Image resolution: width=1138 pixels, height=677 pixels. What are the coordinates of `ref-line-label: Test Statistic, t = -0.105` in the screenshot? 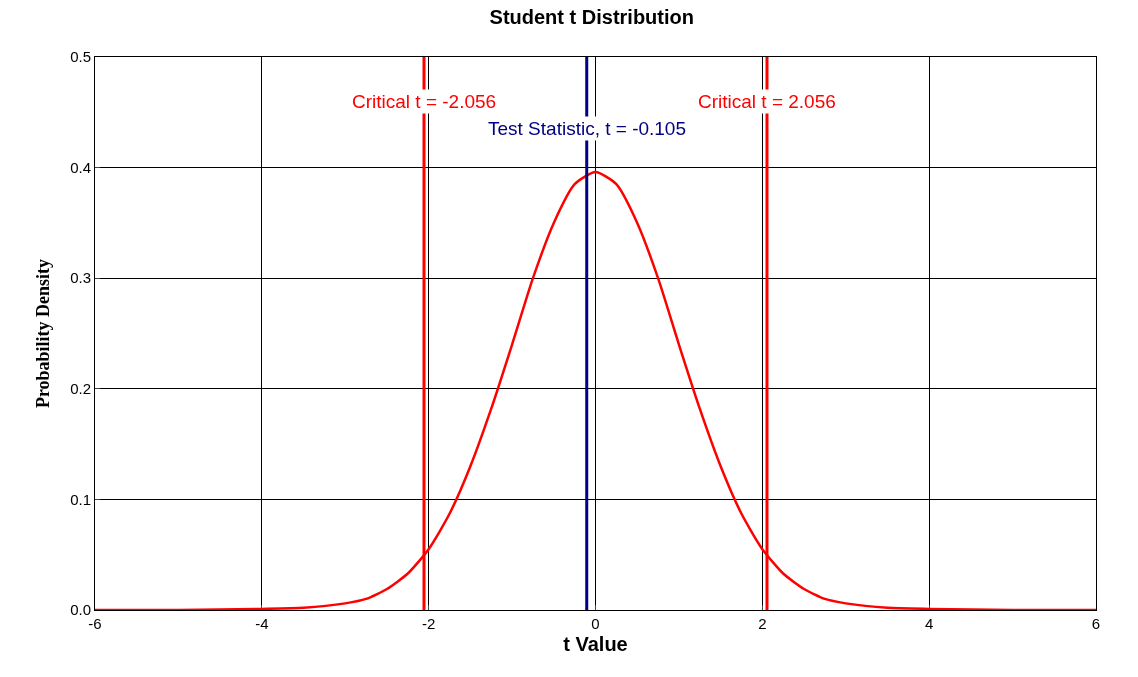 It's located at (587, 128).